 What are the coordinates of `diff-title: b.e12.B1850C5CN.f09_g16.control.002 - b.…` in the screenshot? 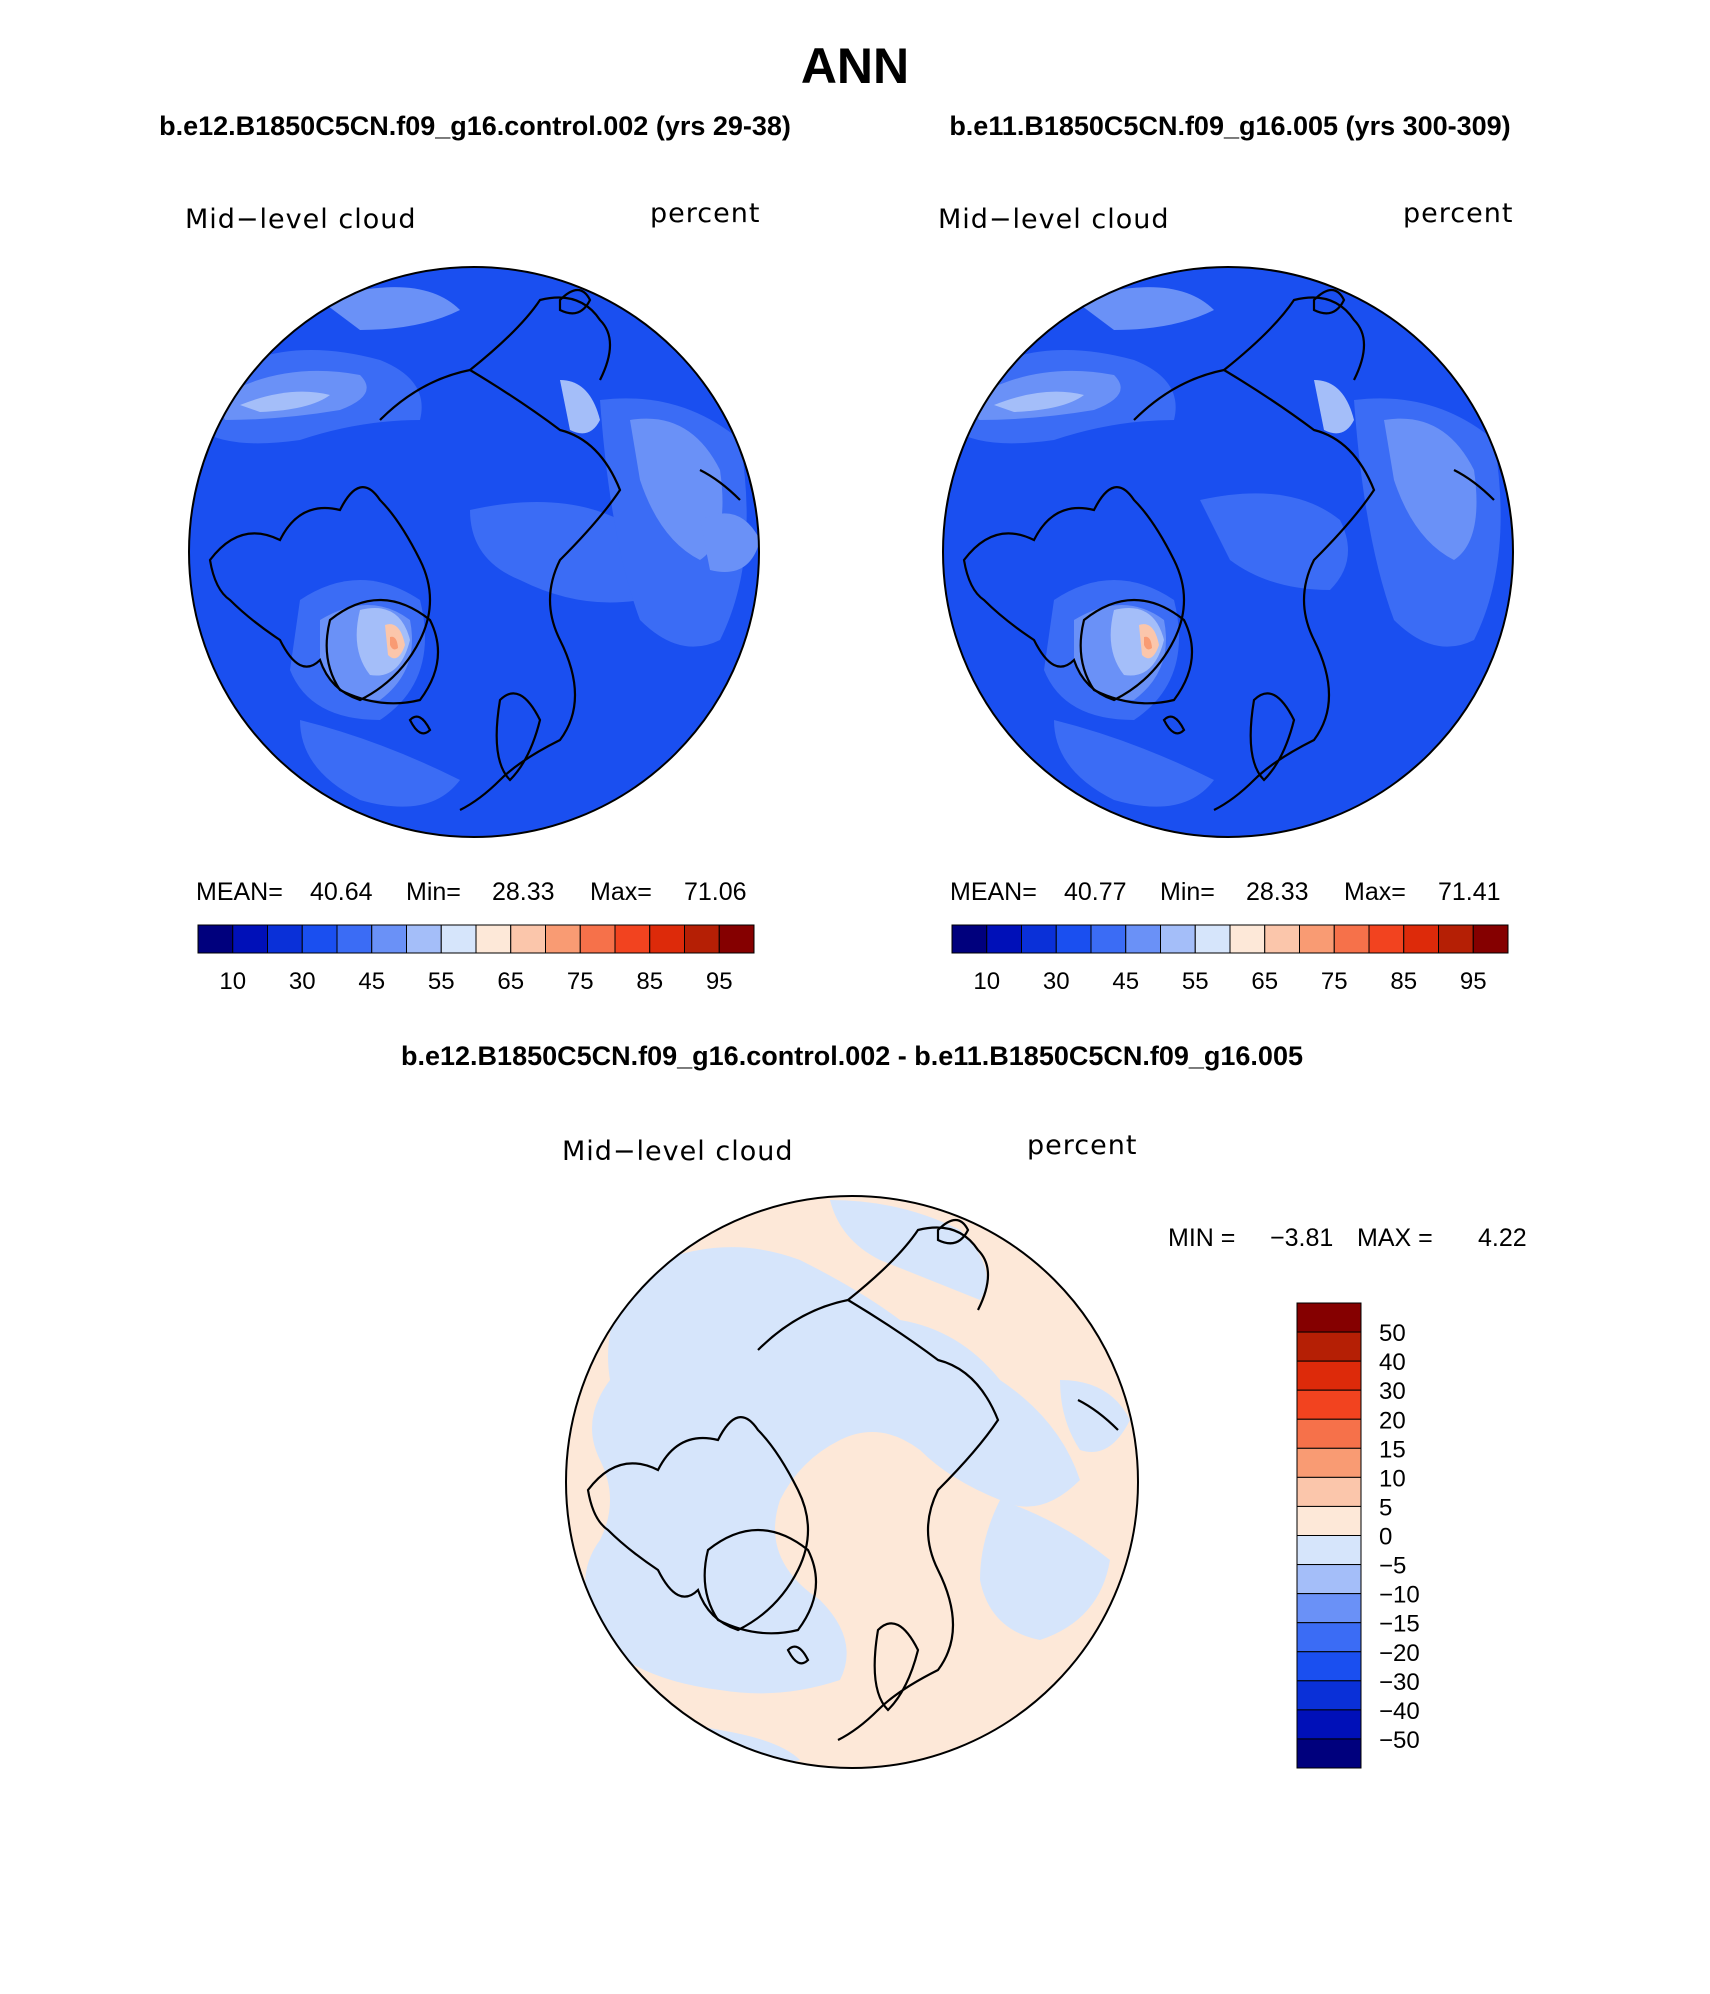 It's located at (852, 1056).